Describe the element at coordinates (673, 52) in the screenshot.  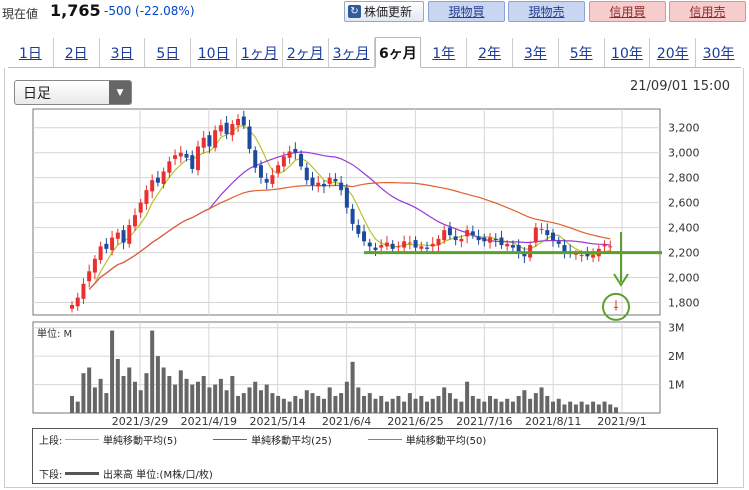
I see `tab-20y: 20年` at that location.